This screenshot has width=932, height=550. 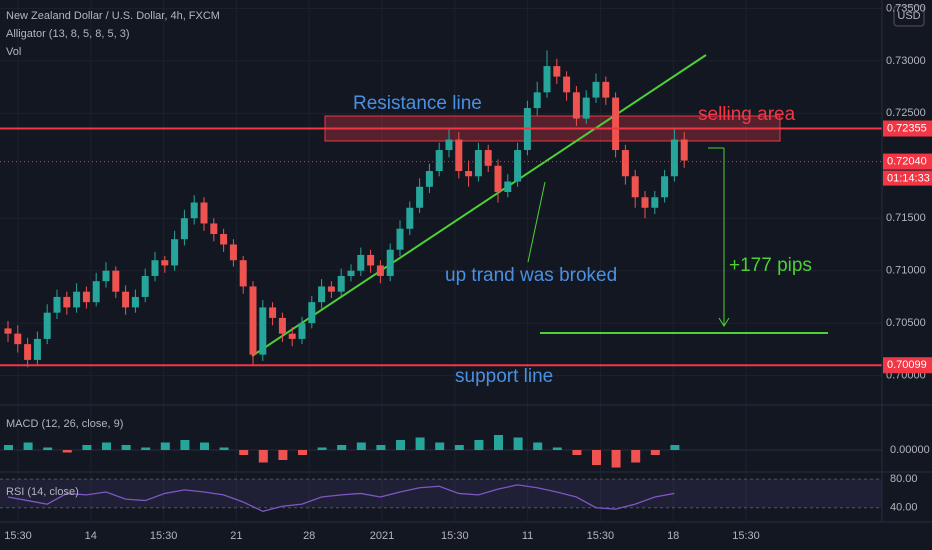 I want to click on indicator-label: Vol, so click(x=13, y=52).